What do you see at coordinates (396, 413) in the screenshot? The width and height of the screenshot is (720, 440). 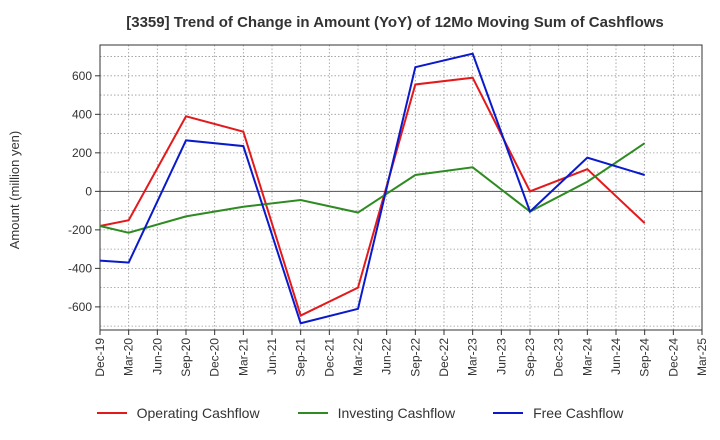 I see `legend-label: Investing Cashflow` at bounding box center [396, 413].